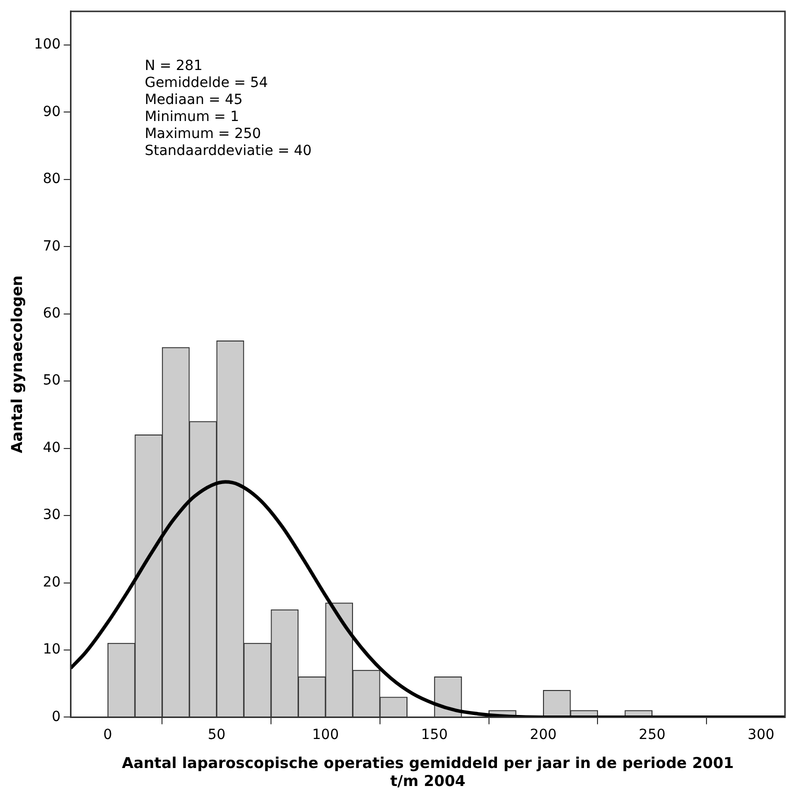  I want to click on annotation: N = 281, so click(173, 66).